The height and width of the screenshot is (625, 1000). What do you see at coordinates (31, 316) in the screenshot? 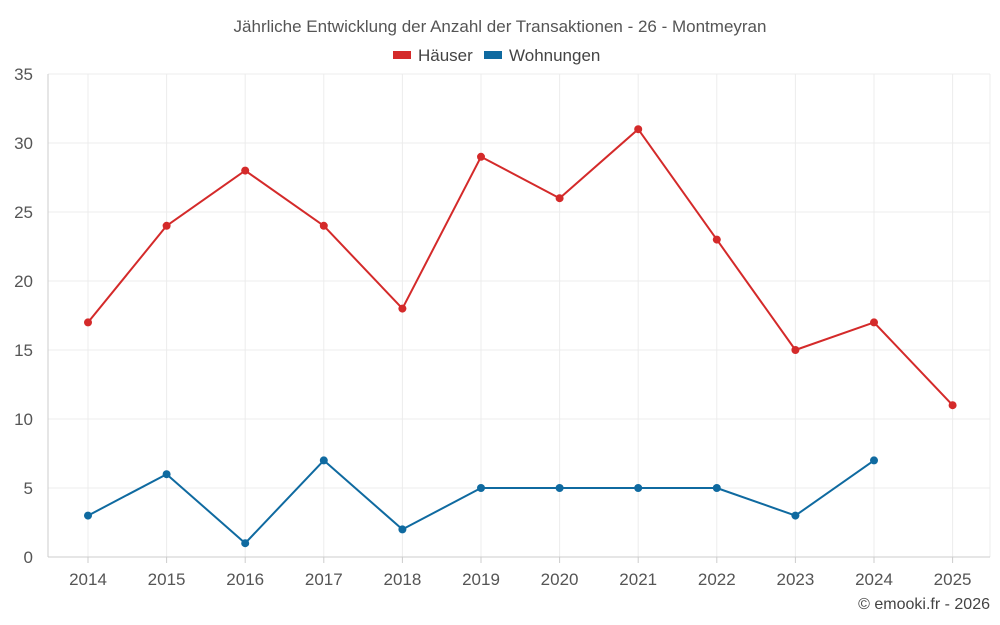
I see `y-axis: 0 5 10 15 20 25 30 35` at bounding box center [31, 316].